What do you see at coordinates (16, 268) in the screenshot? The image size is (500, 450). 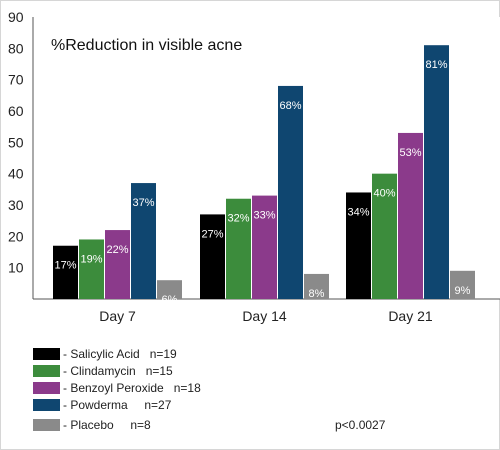 I see `y-tick-label: 10` at bounding box center [16, 268].